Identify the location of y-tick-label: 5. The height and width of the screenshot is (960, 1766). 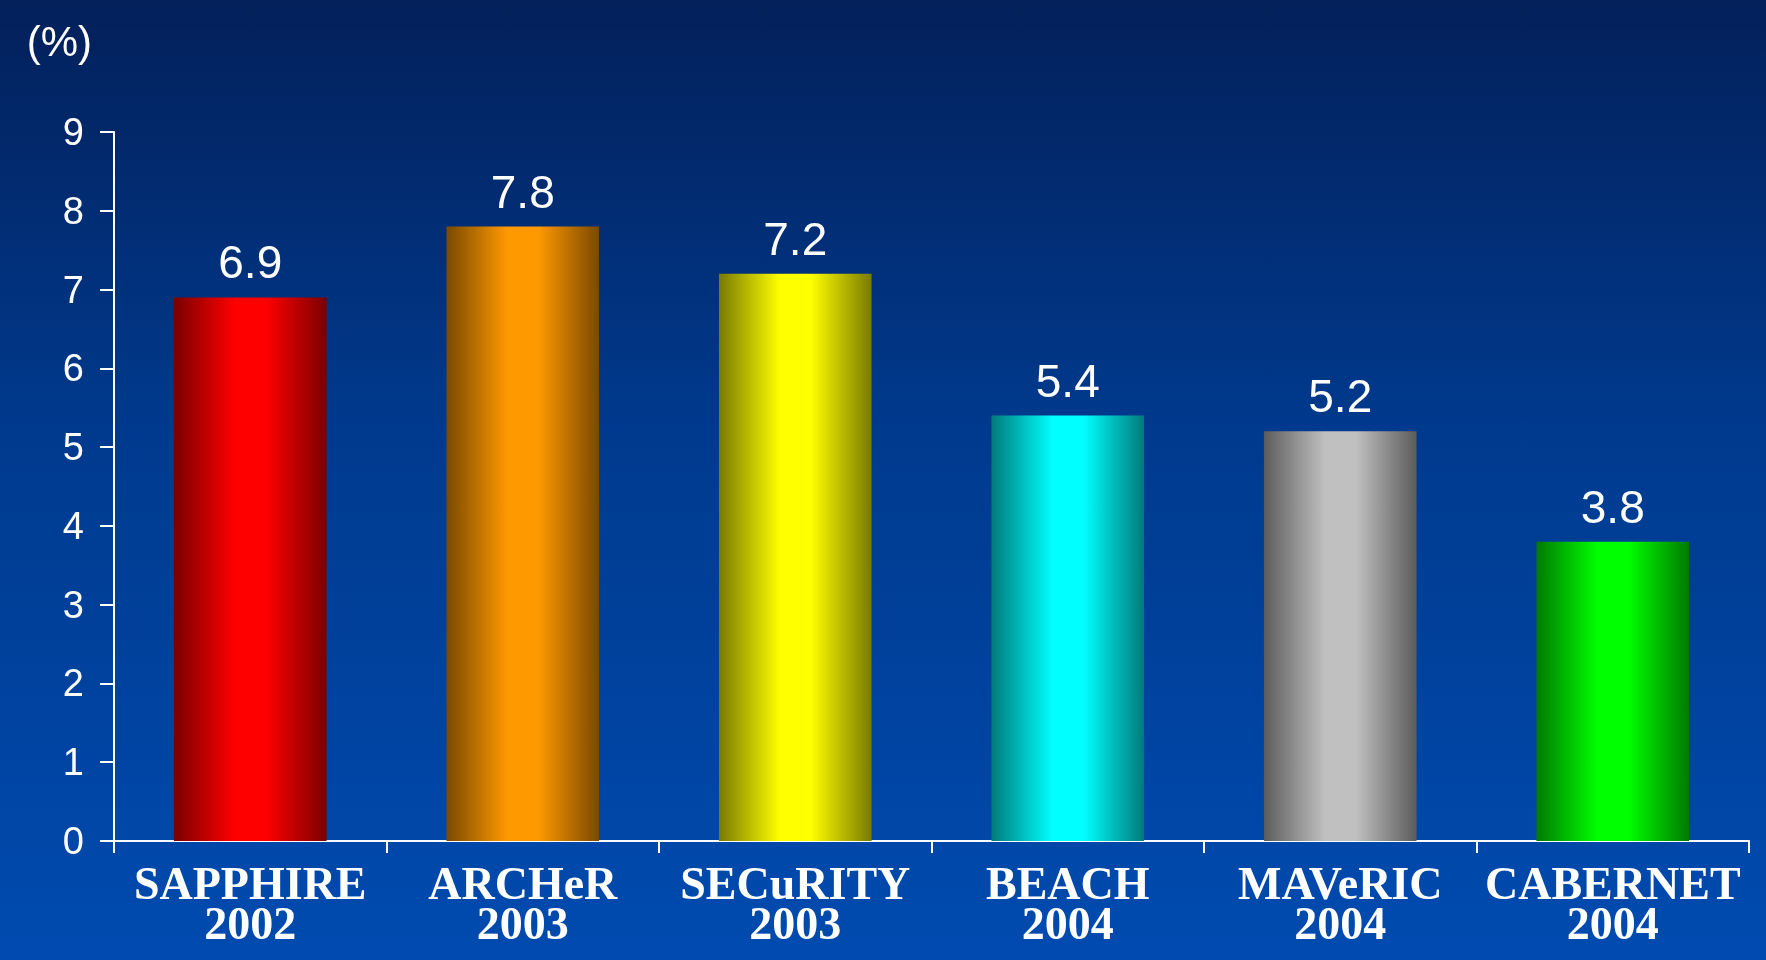
(73, 447).